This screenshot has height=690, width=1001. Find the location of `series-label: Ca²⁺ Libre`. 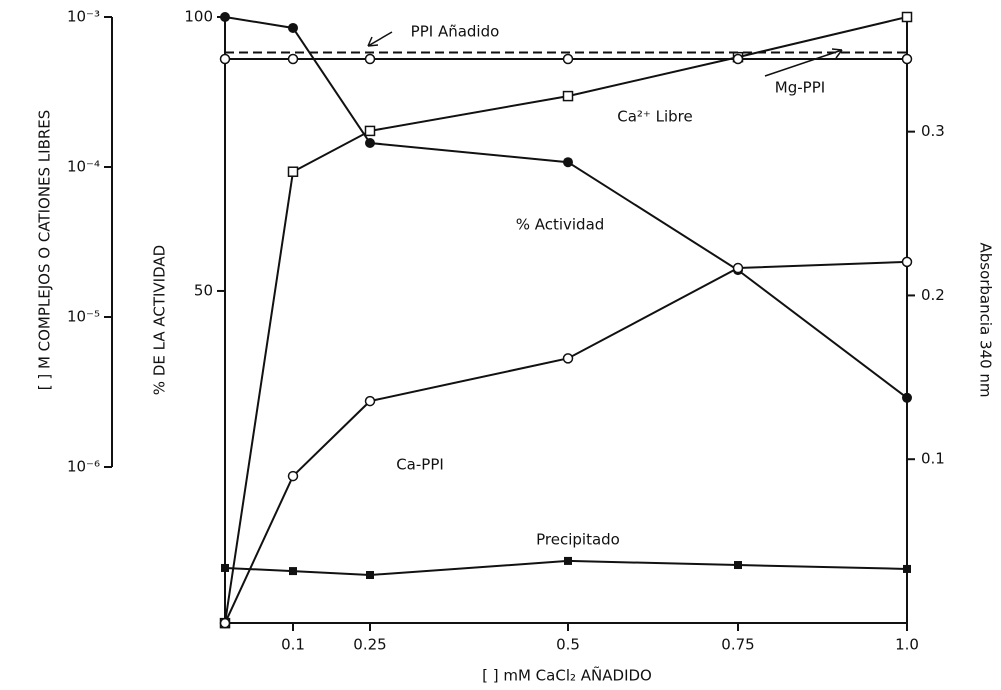

series-label: Ca²⁺ Libre is located at coordinates (654, 117).